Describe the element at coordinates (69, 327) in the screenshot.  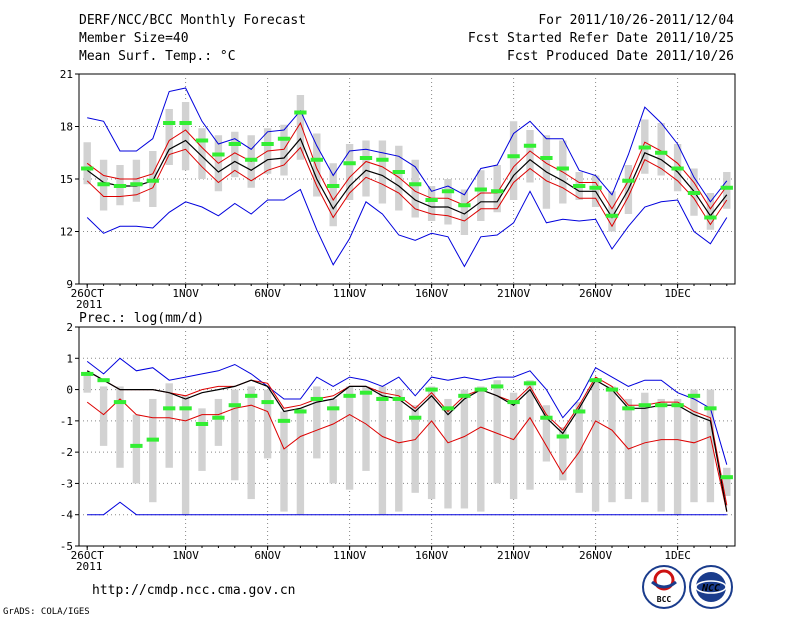
I see `y-tick-label: 2` at that location.